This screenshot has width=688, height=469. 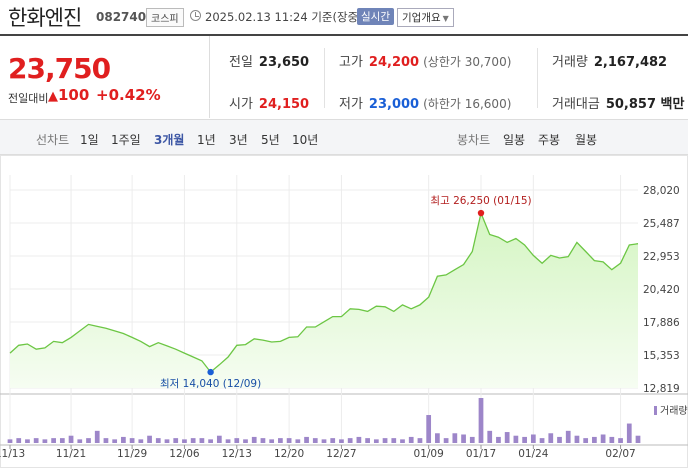 What do you see at coordinates (256, 17) in the screenshot?
I see `datetime: 2025.02.13 11:24` at bounding box center [256, 17].